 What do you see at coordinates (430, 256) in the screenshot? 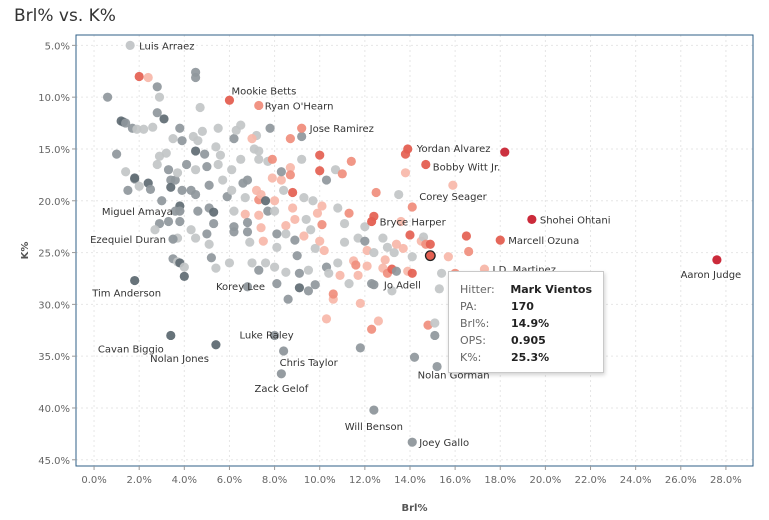
I see `data-point-highlighted` at bounding box center [430, 256].